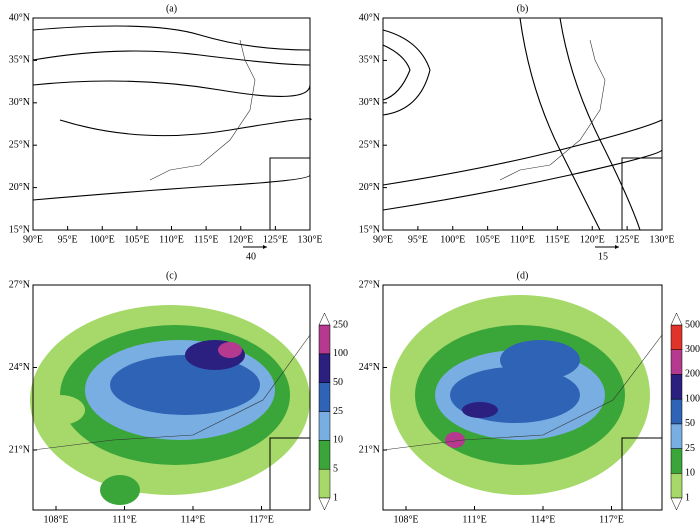 Image resolution: width=700 pixels, height=528 pixels. What do you see at coordinates (522, 392) in the screenshot?
I see `coastline` at bounding box center [522, 392].